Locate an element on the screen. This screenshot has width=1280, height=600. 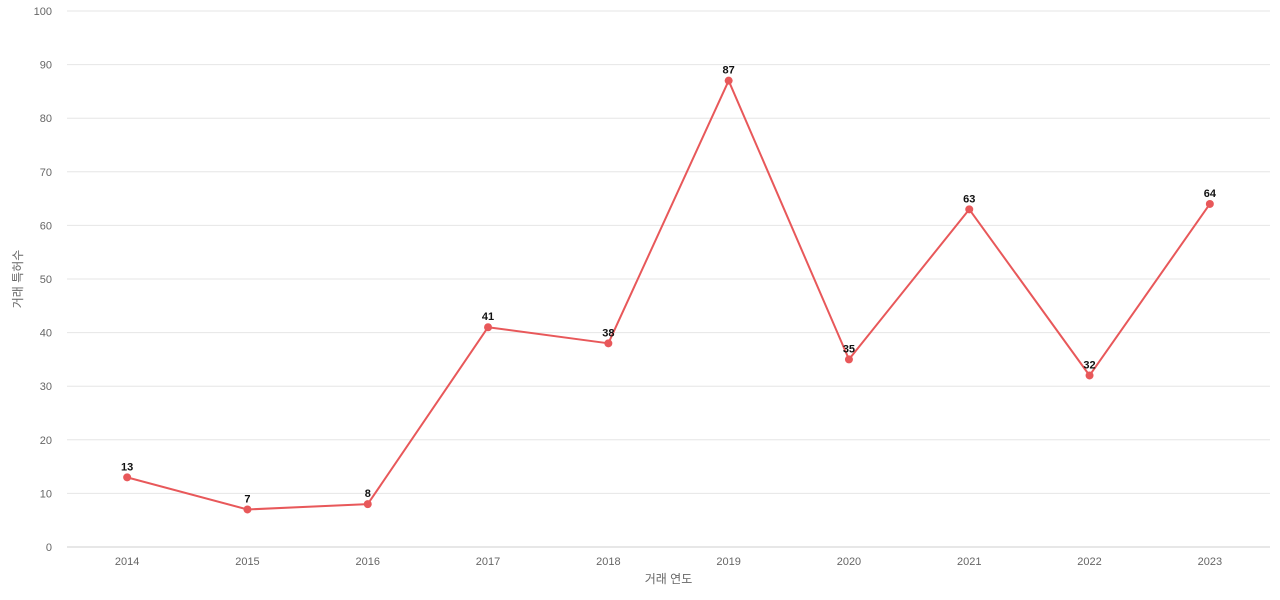
x-tick-label: 2018 is located at coordinates (608, 562).